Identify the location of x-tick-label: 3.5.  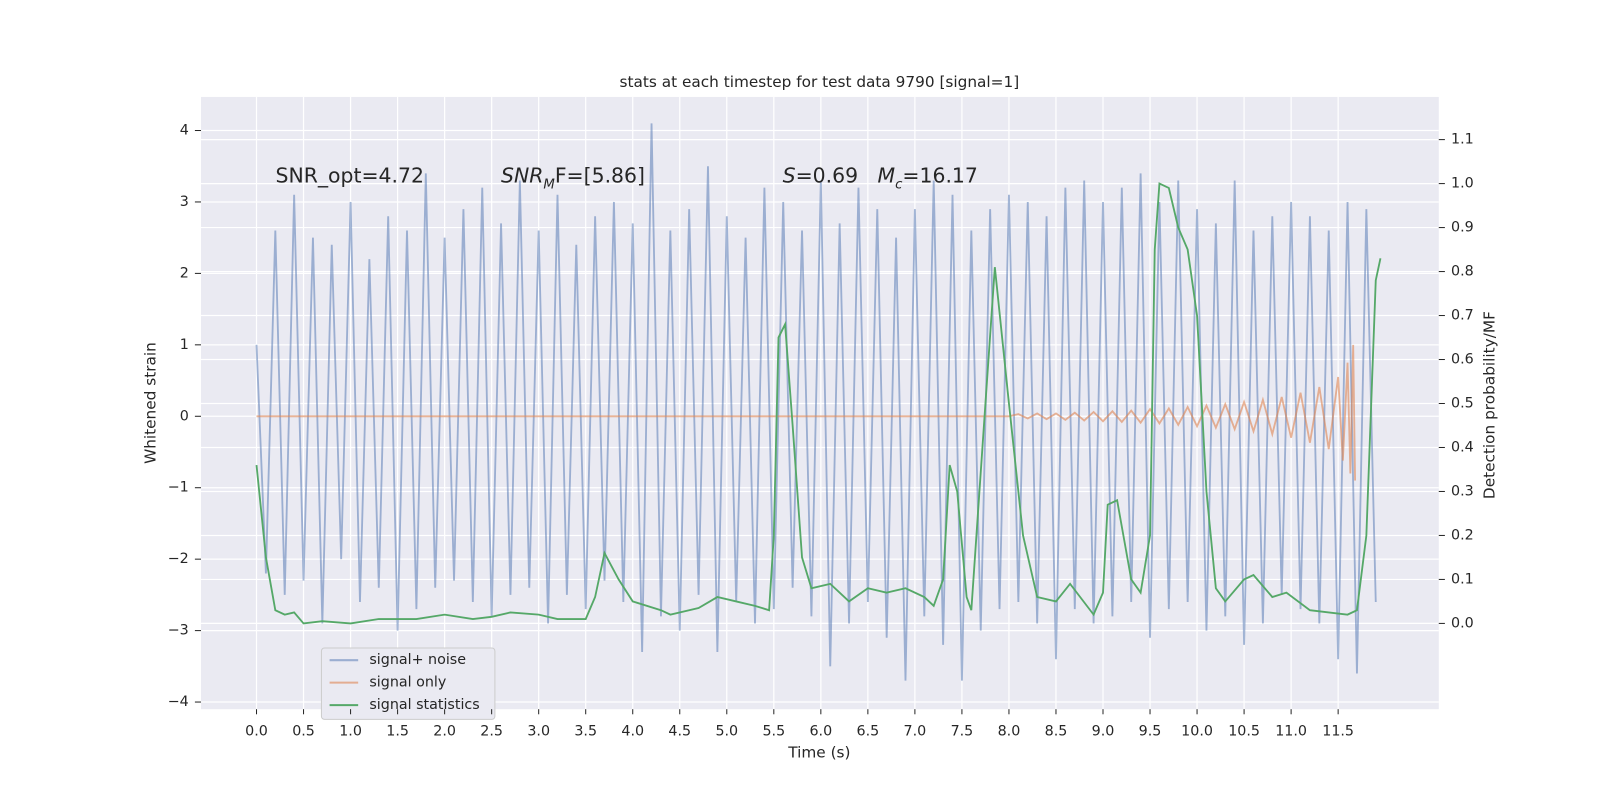
(585, 732).